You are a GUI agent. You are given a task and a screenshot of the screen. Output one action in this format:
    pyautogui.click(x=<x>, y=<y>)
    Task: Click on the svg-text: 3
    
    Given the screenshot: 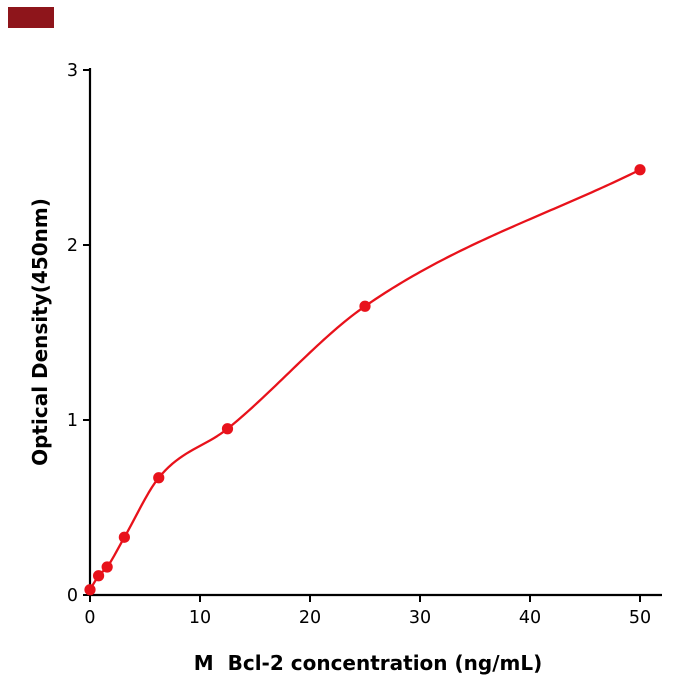 What is the action you would take?
    pyautogui.click(x=72, y=71)
    